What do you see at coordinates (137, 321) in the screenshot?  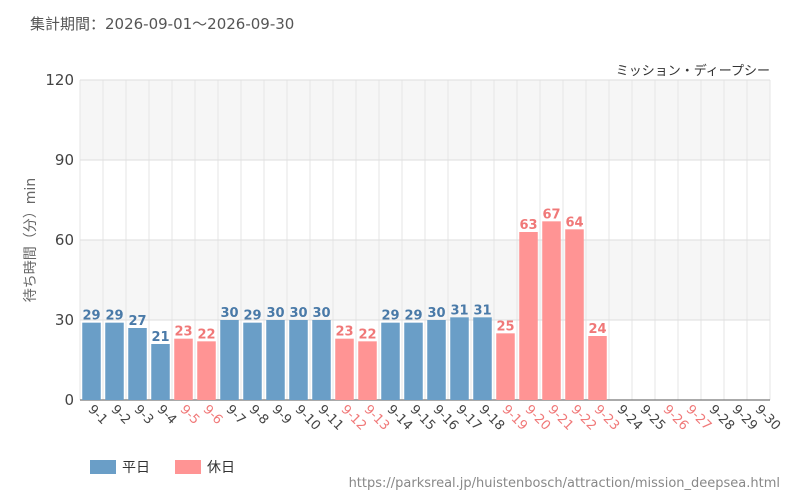 I see `value-label-9-3: 27` at bounding box center [137, 321].